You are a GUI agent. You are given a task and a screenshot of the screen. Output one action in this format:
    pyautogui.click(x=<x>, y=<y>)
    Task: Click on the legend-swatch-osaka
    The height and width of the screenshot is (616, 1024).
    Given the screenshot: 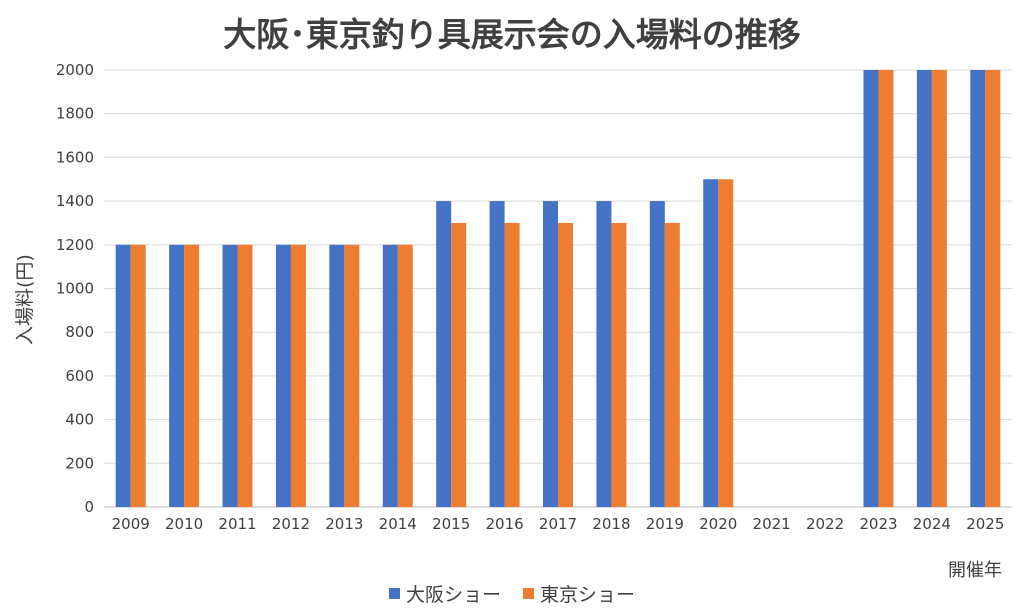 What is the action you would take?
    pyautogui.click(x=394, y=593)
    